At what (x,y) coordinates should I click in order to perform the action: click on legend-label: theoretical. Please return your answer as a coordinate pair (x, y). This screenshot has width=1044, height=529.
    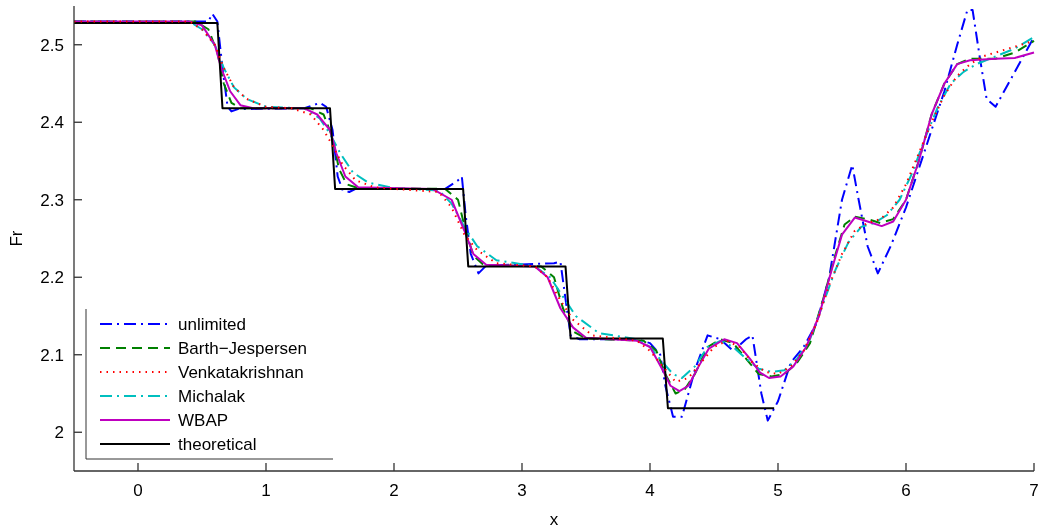
    Looking at the image, I should click on (217, 444).